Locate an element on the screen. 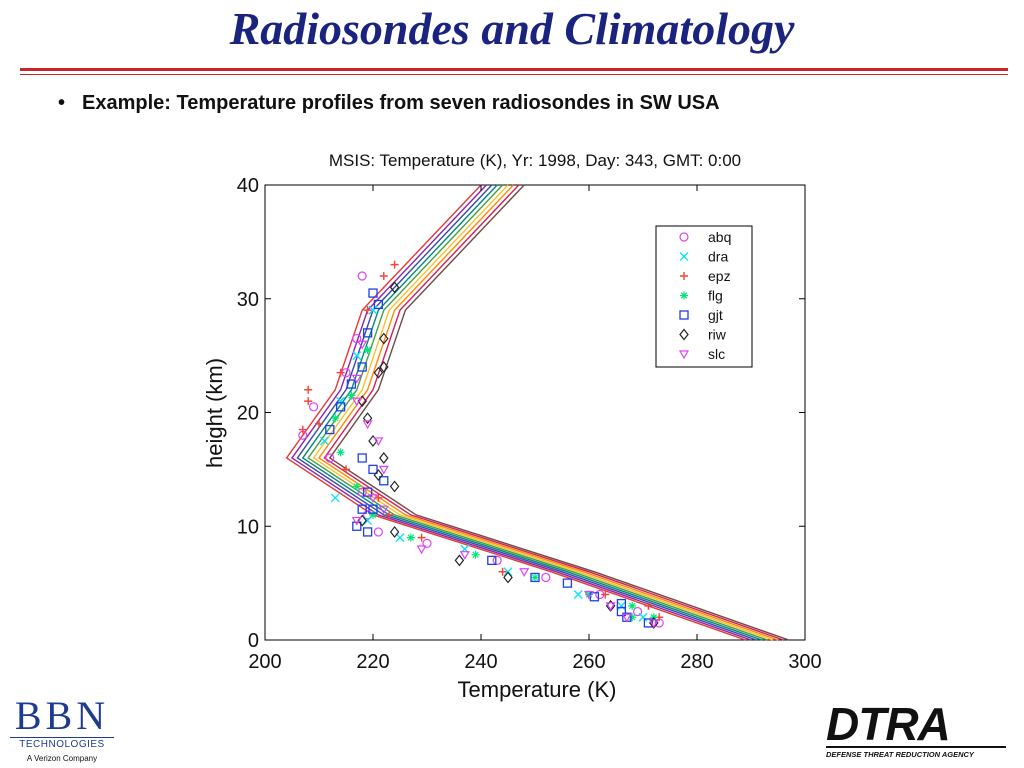 This screenshot has width=1024, height=768. y-tick-label: 40 is located at coordinates (248, 186).